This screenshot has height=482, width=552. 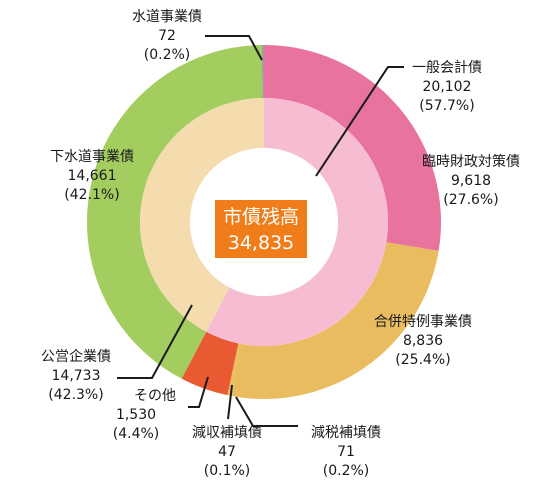 I want to click on label-sonota-value: 1,530, so click(x=136, y=415).